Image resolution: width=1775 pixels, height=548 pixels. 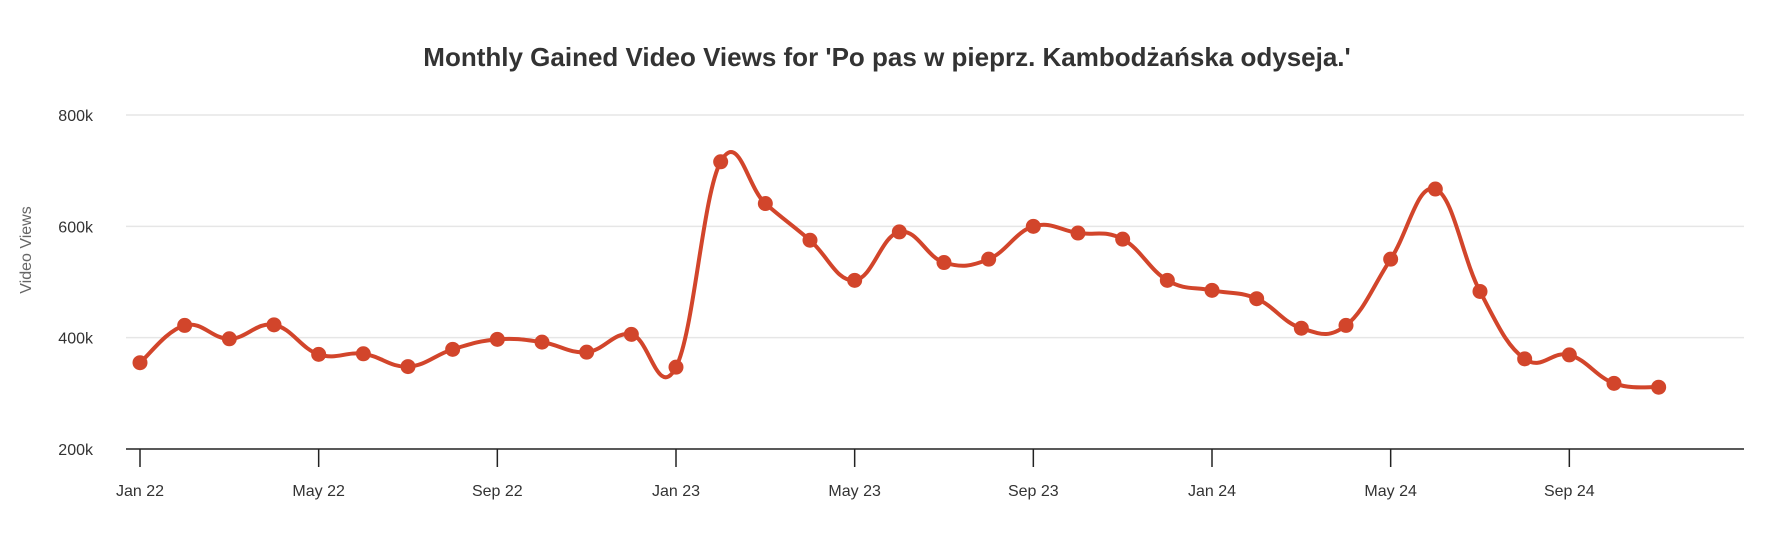 What do you see at coordinates (76, 227) in the screenshot?
I see `y-tick-label: 600k` at bounding box center [76, 227].